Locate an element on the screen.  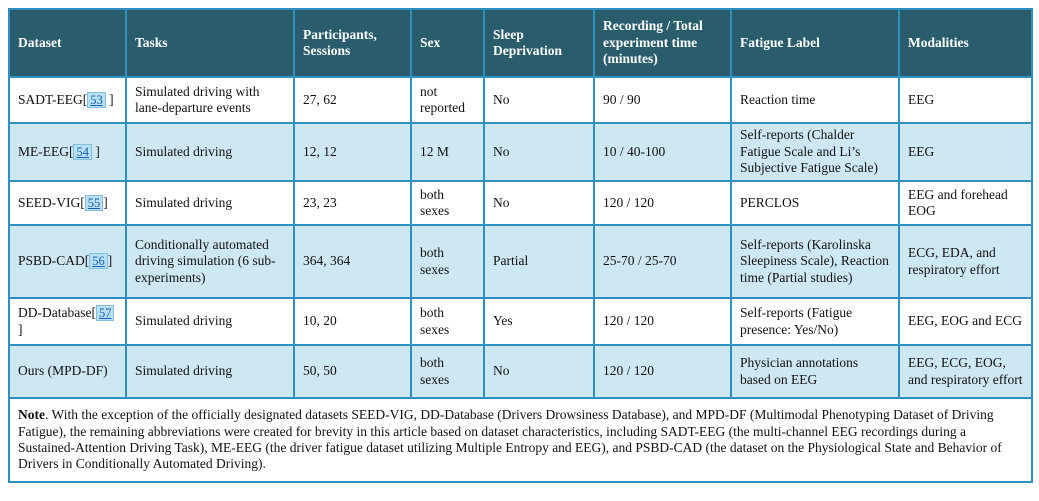
sleep-cell: Partial is located at coordinates (539, 261).